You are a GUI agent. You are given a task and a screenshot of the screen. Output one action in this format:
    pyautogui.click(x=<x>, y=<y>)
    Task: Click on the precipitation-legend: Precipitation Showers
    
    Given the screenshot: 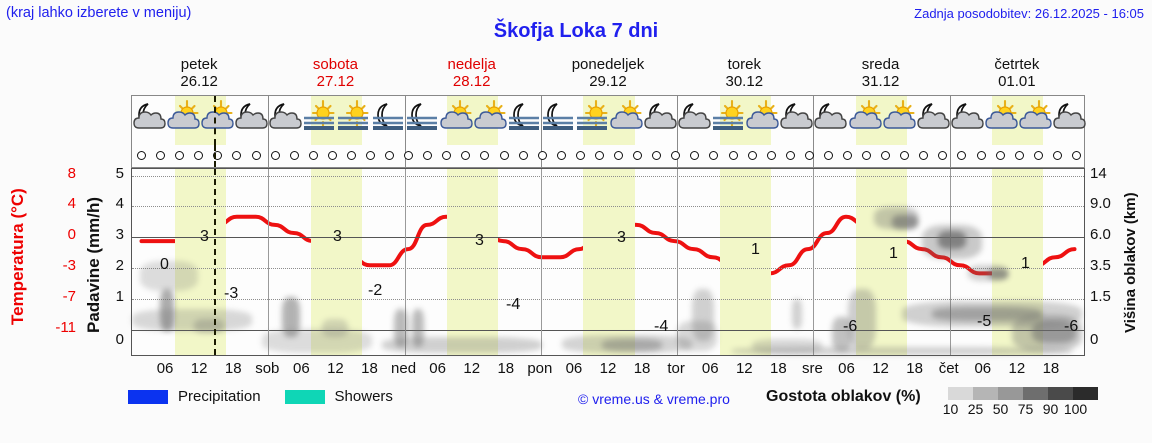 What is the action you would take?
    pyautogui.click(x=260, y=396)
    